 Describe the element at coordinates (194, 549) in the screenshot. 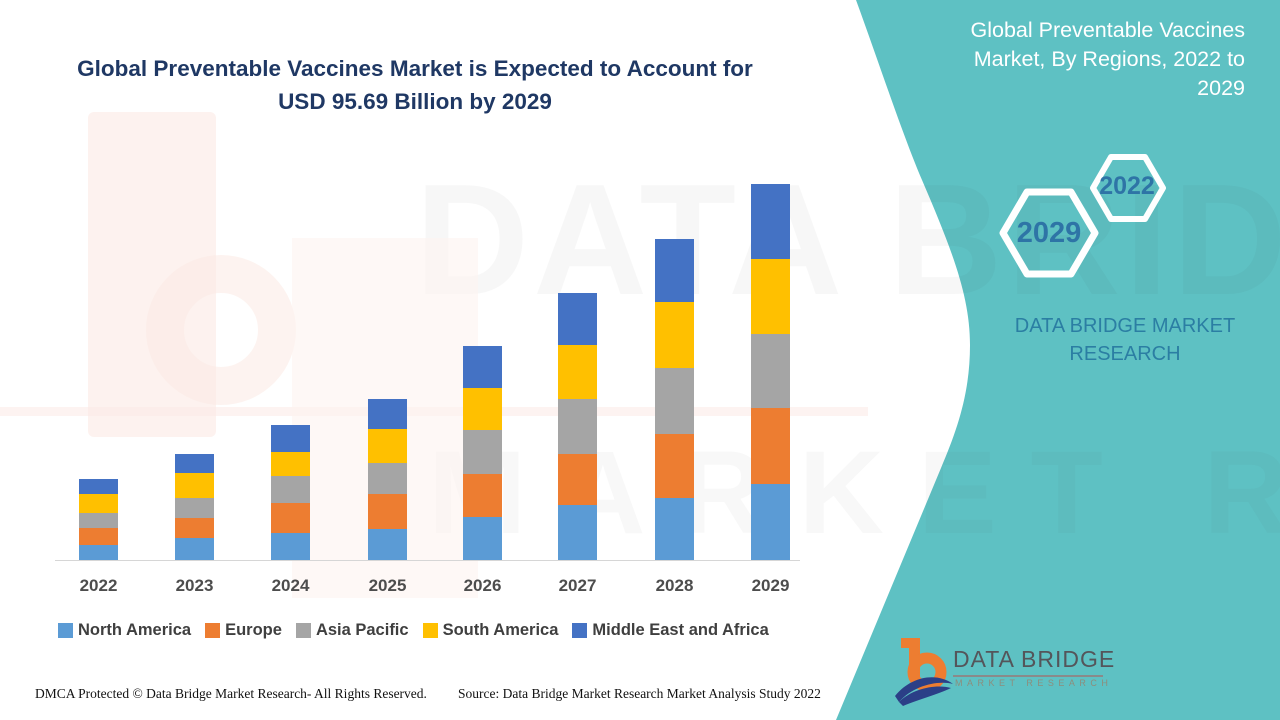

I see `bar-segment-2023-north-america` at that location.